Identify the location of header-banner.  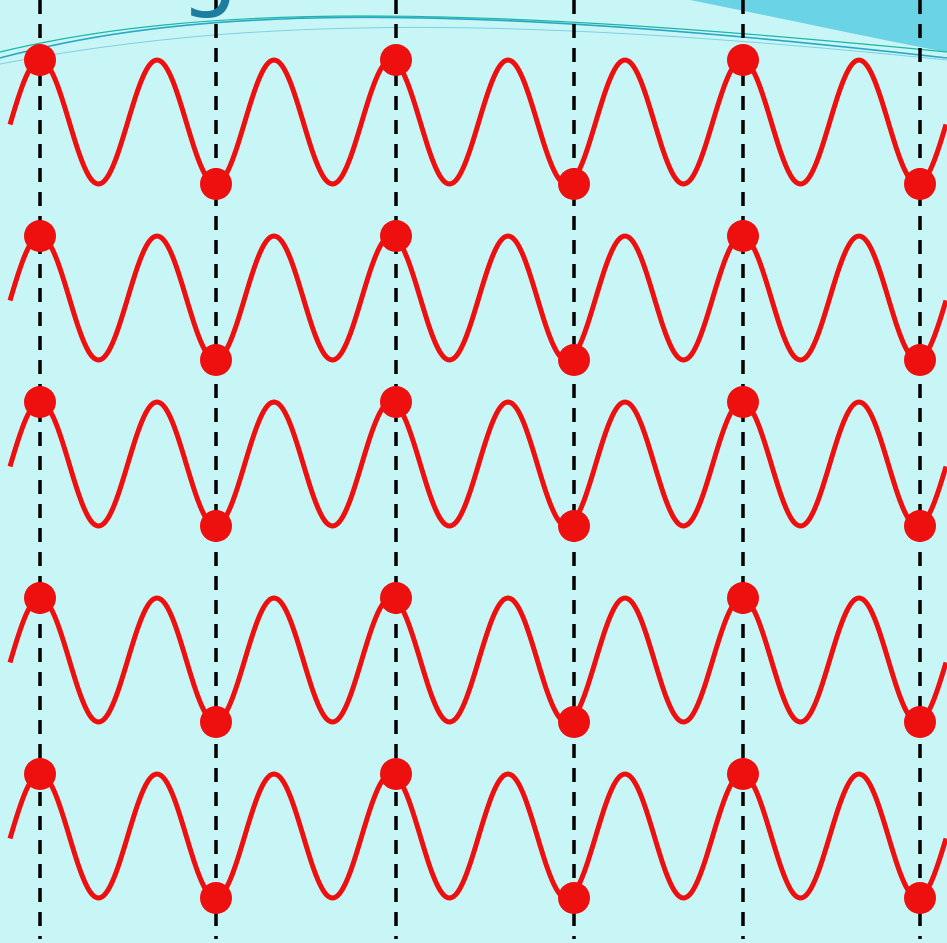
(473, 32).